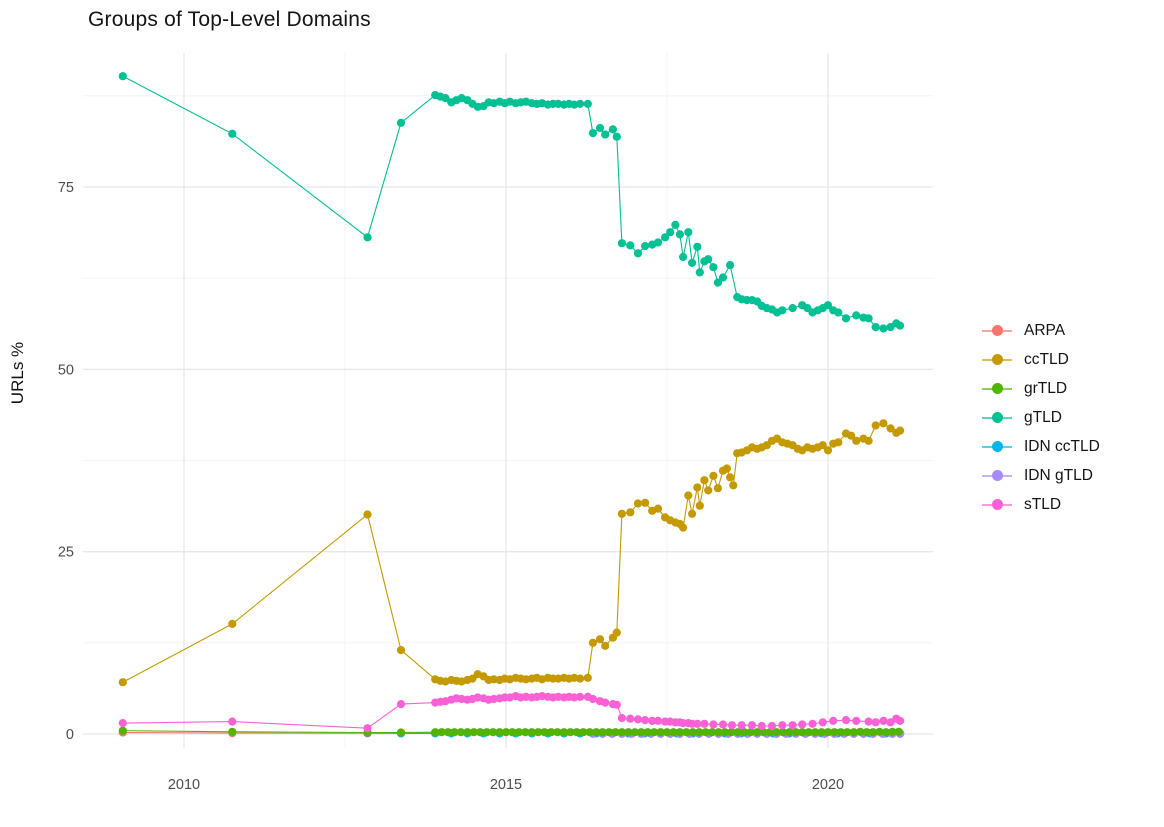 Image resolution: width=1164 pixels, height=827 pixels. I want to click on legend-label: gTLD, so click(1043, 417).